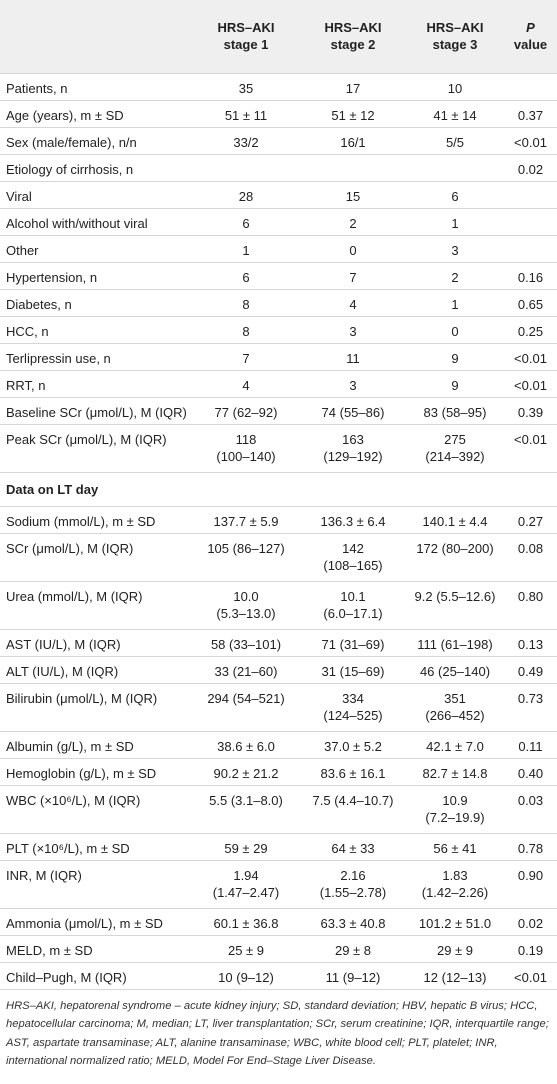 The height and width of the screenshot is (1084, 557). What do you see at coordinates (96, 37) in the screenshot?
I see `header-cell` at bounding box center [96, 37].